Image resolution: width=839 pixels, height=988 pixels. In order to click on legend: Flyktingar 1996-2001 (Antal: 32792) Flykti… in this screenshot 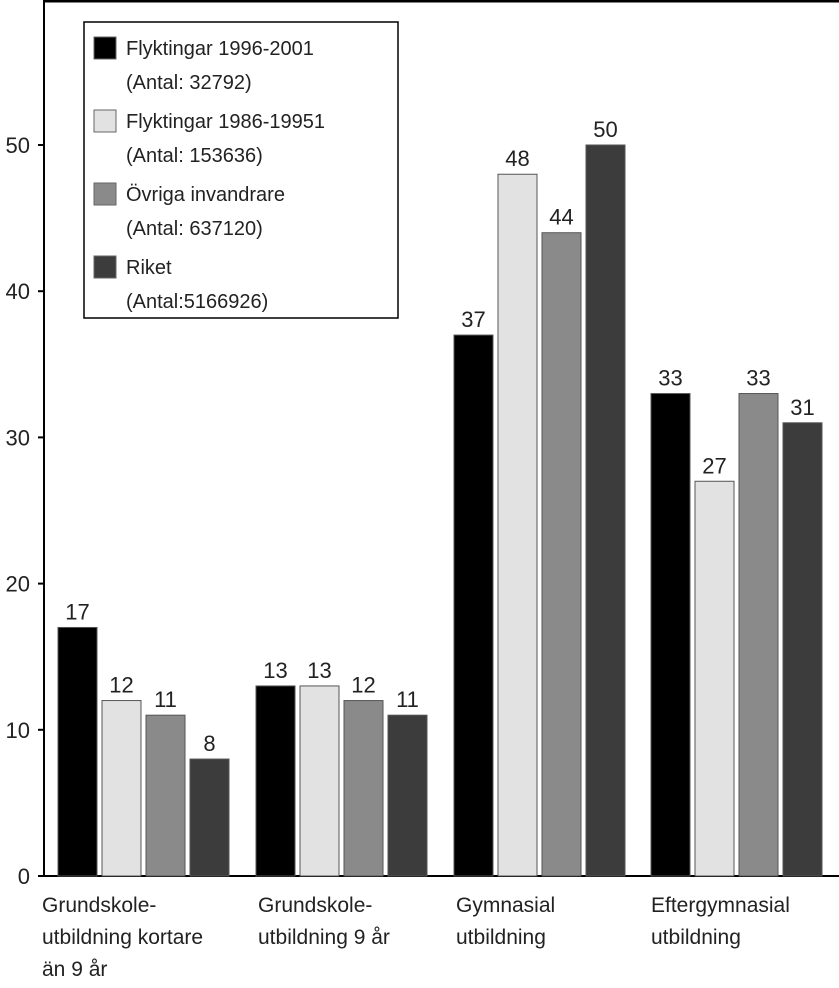, I will do `click(241, 170)`.